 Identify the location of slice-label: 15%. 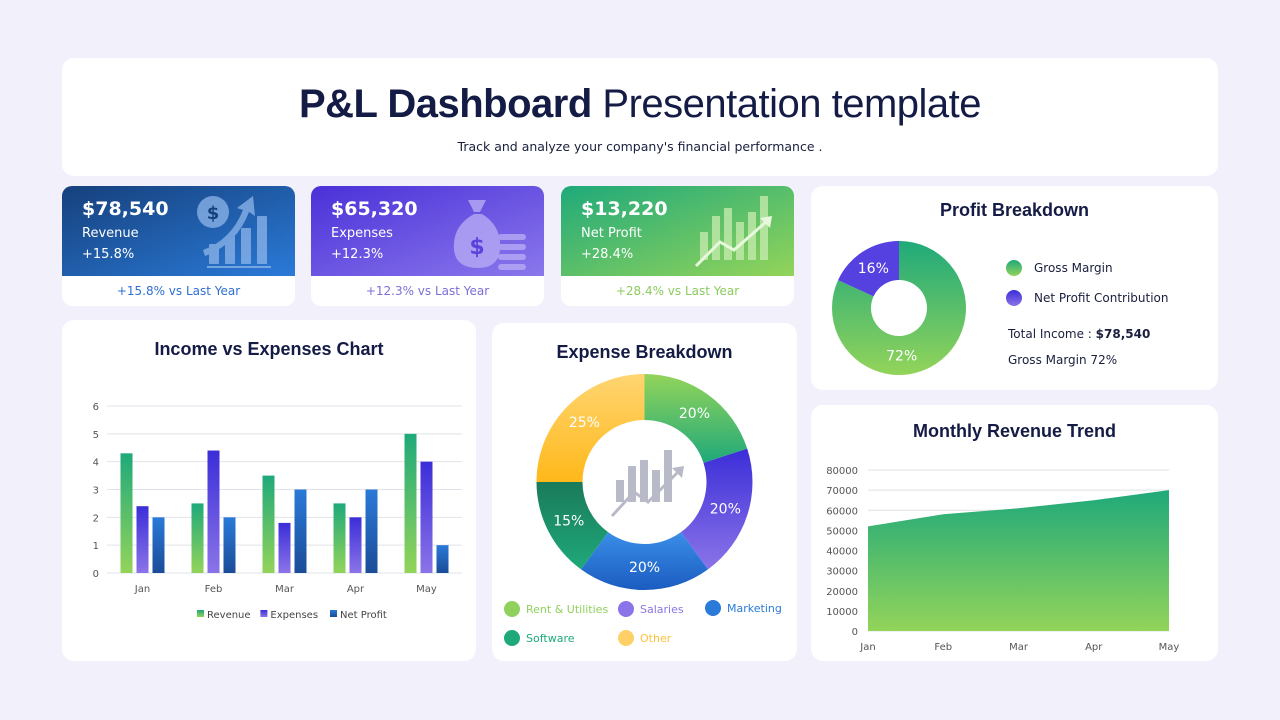
(568, 522).